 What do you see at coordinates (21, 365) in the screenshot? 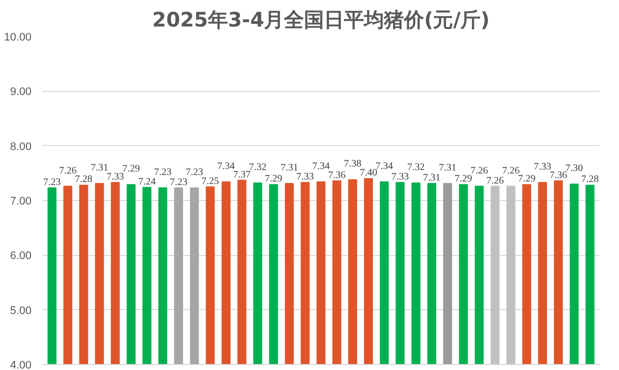
I see `y-tick-label: 4.00` at bounding box center [21, 365].